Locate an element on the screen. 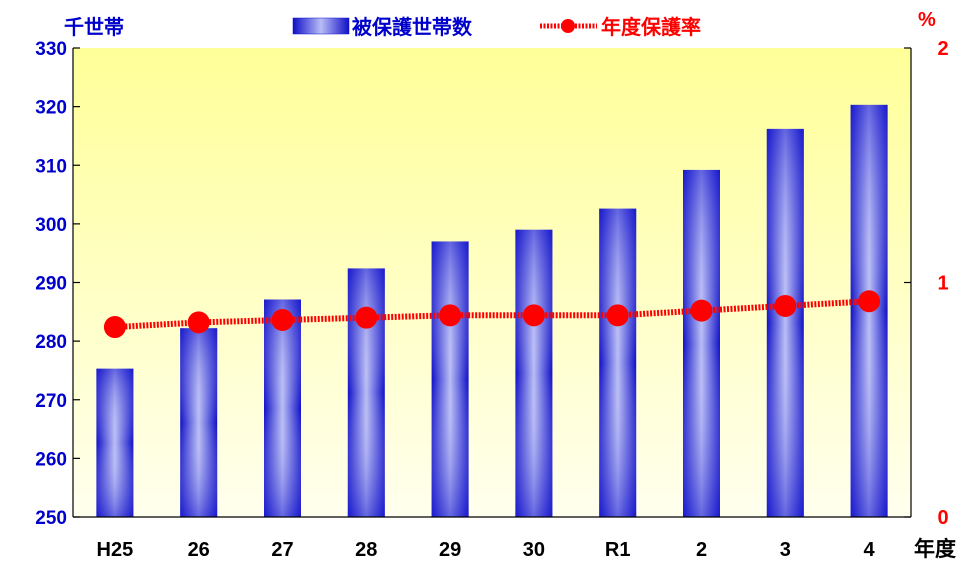 The width and height of the screenshot is (968, 563). x-tick-label: 30 is located at coordinates (534, 550).